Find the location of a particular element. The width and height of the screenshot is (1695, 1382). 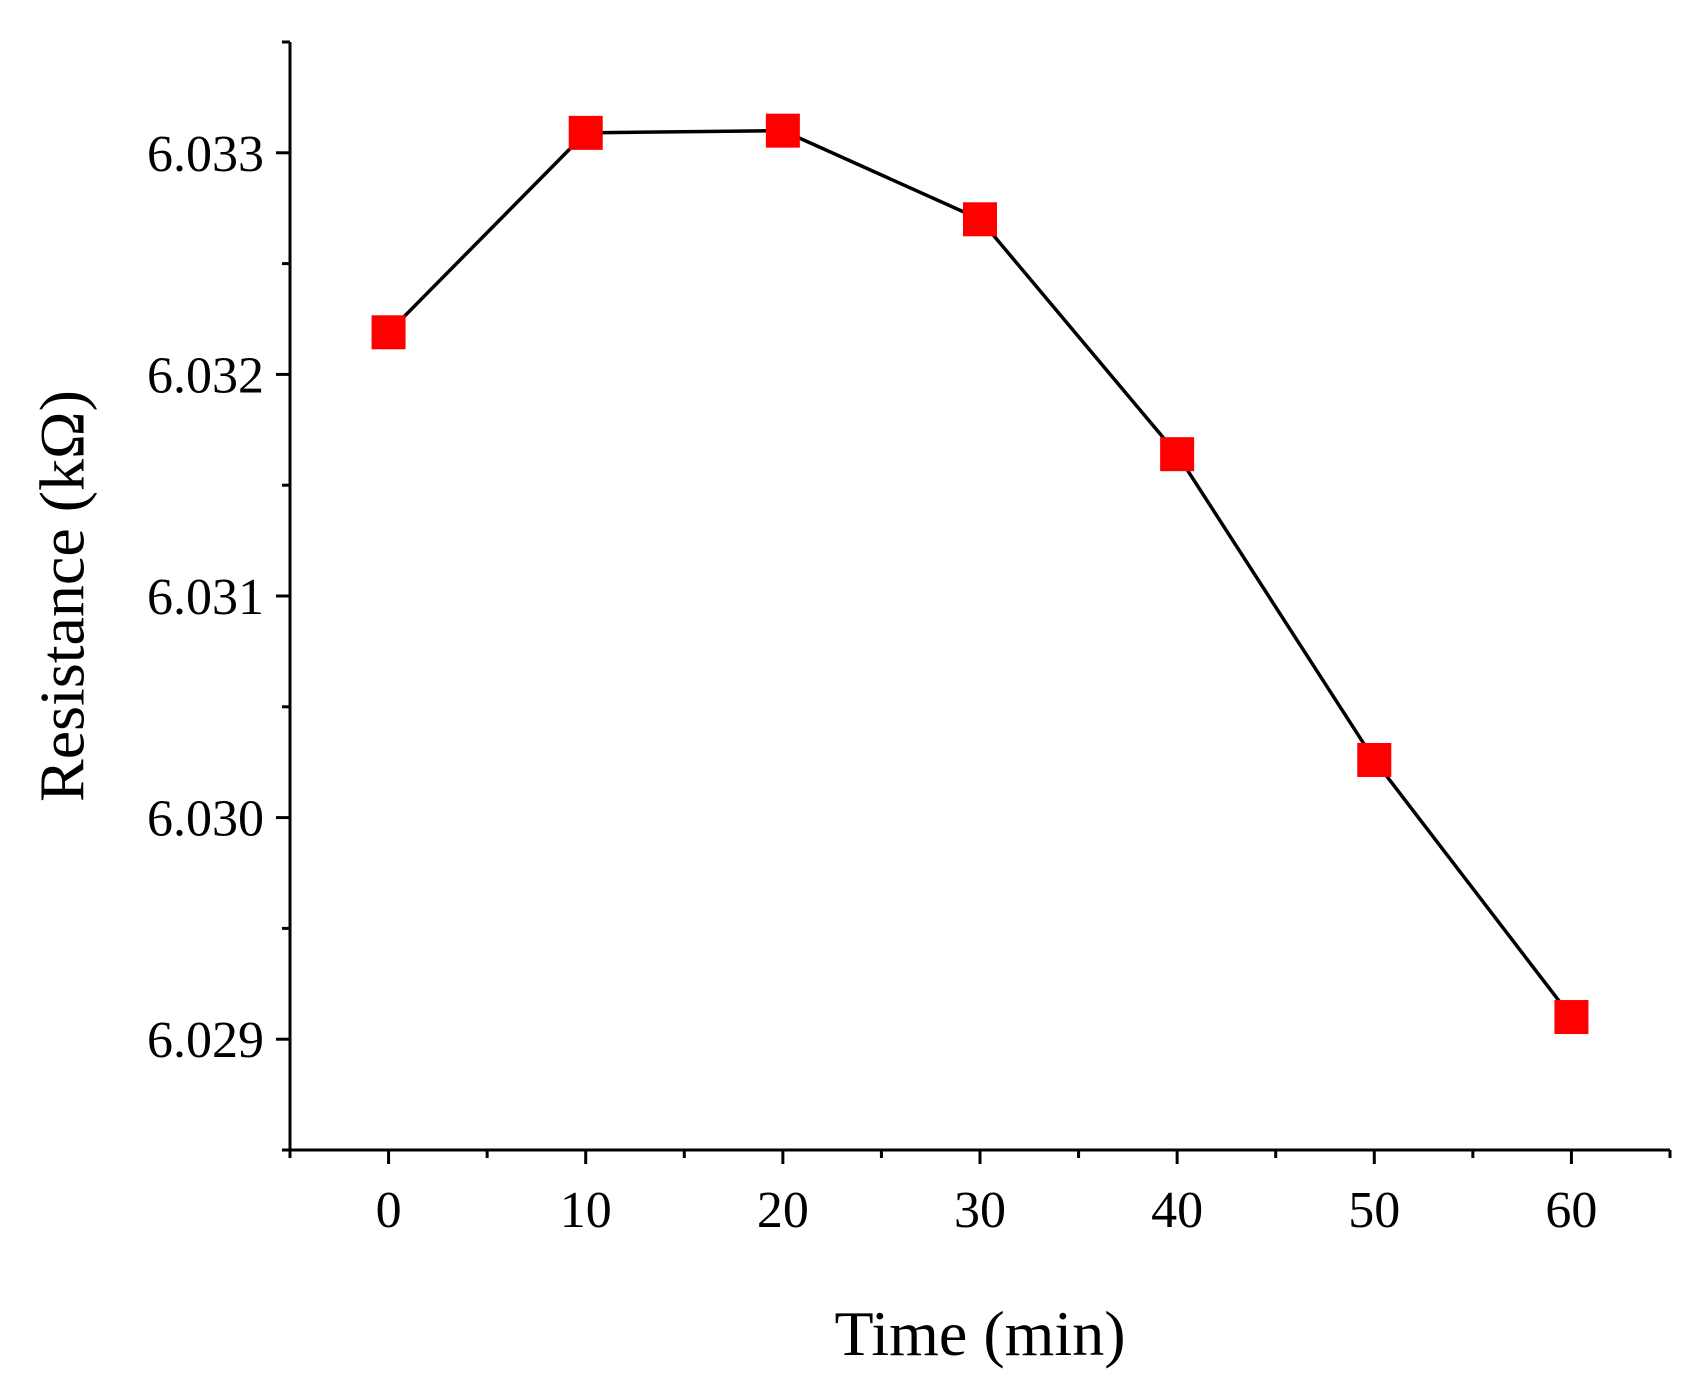

y-tick-label: 6.033 is located at coordinates (205, 154).